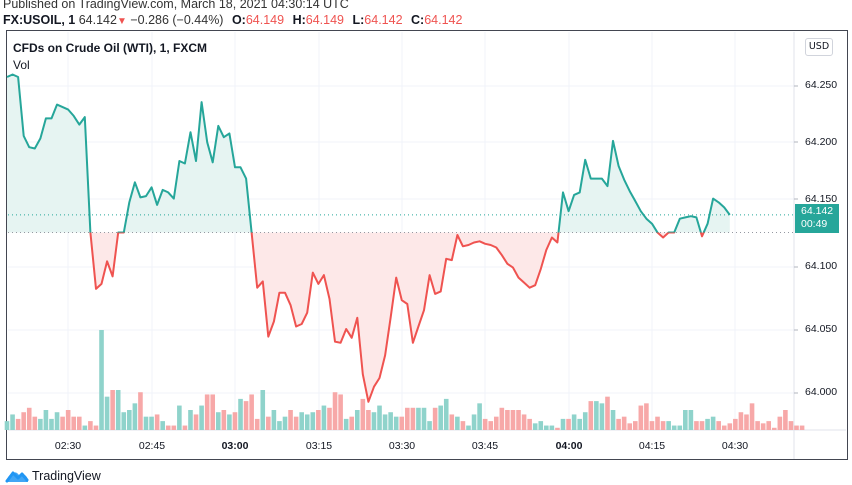  What do you see at coordinates (817, 211) in the screenshot?
I see `current-price-value: 64.142` at bounding box center [817, 211].